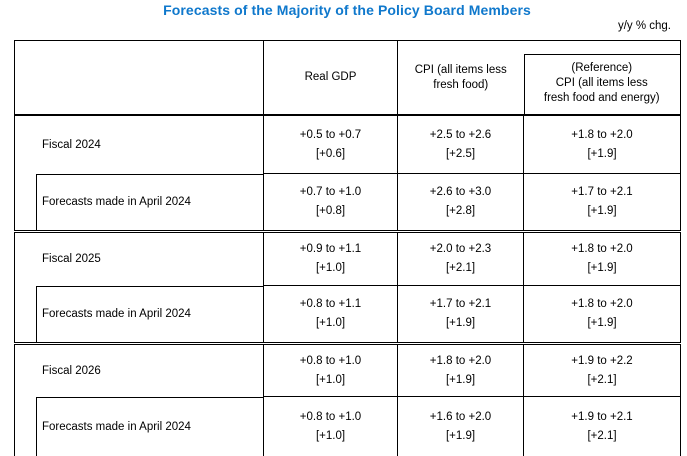  I want to click on header-cpi: CPI (all items less fresh food), so click(460, 78).